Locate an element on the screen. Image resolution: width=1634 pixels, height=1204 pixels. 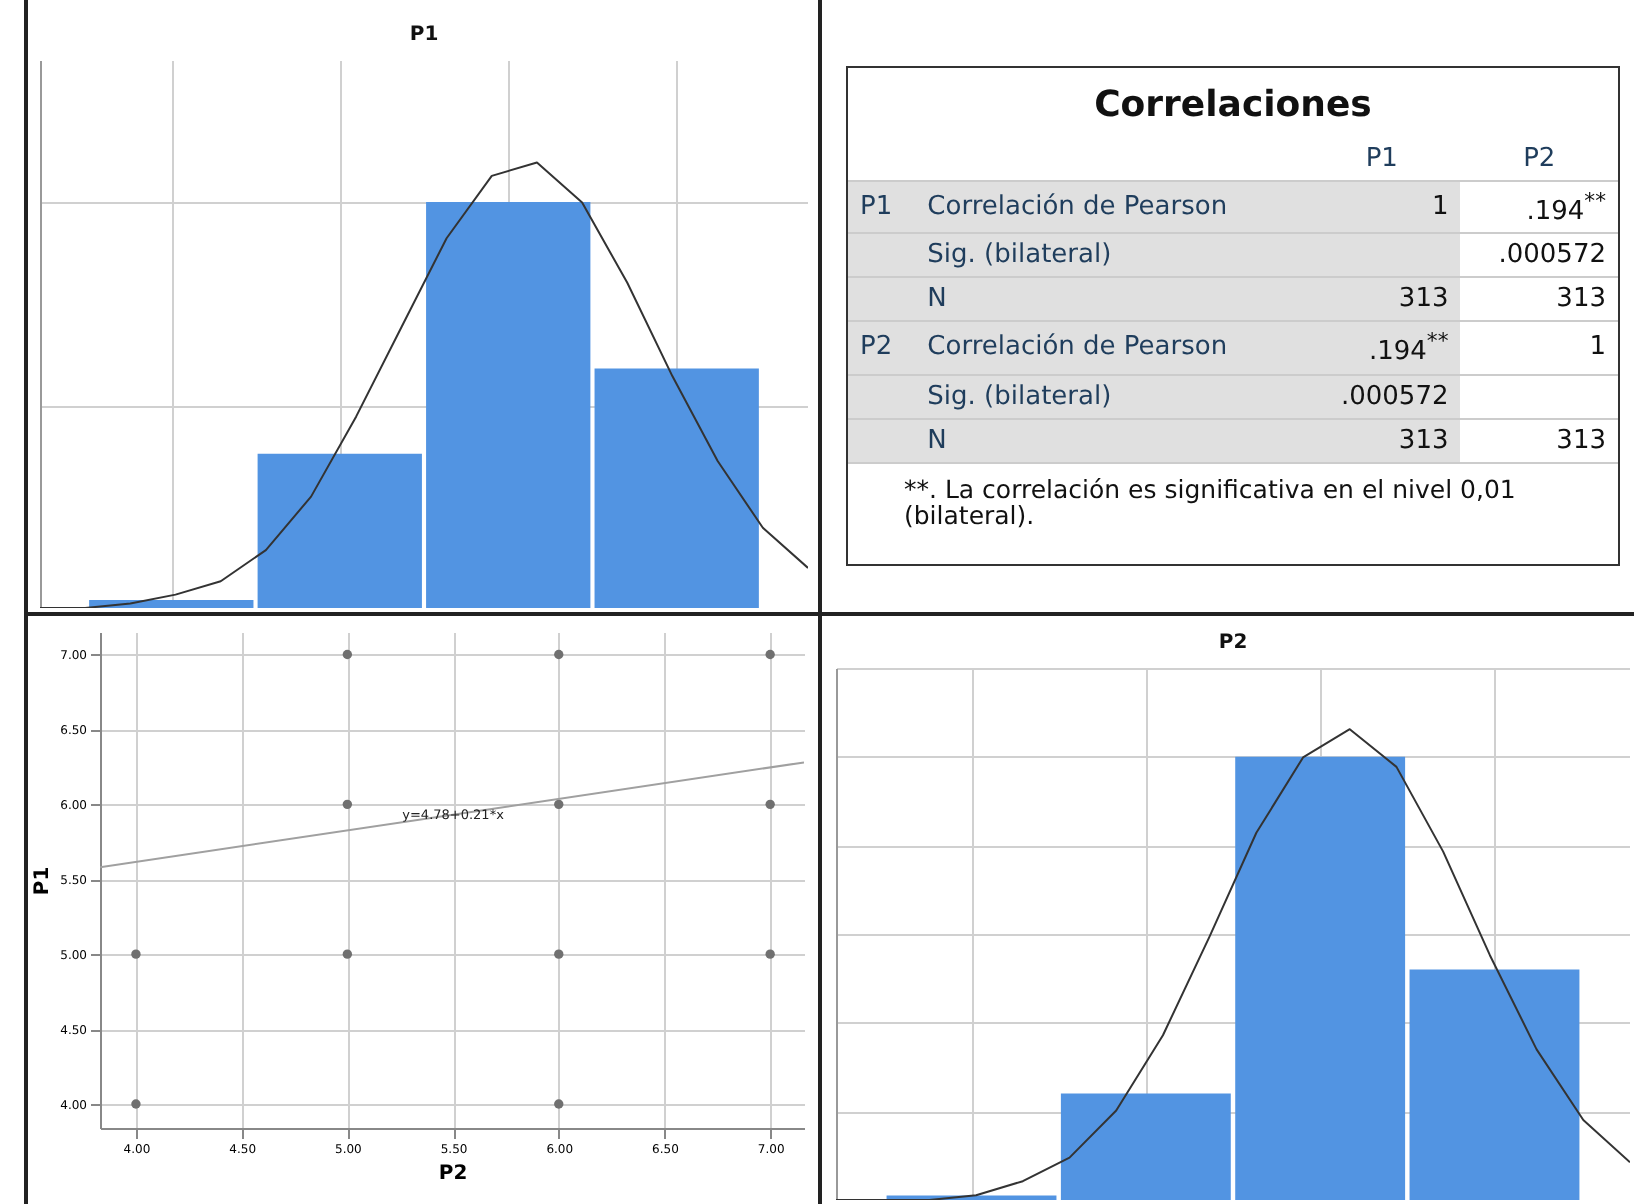
x-axis-title: P2 is located at coordinates (453, 1174).